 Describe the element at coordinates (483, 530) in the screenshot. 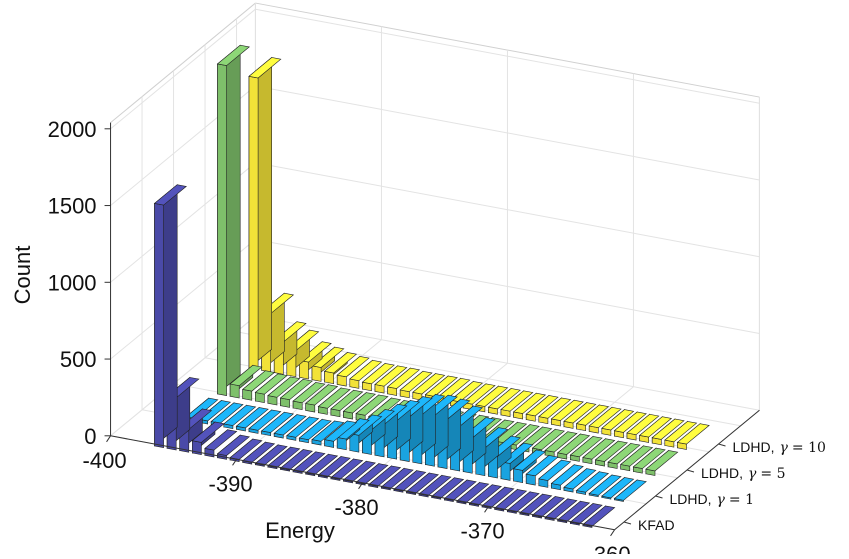

I see `x-tick-label-3: -370` at that location.